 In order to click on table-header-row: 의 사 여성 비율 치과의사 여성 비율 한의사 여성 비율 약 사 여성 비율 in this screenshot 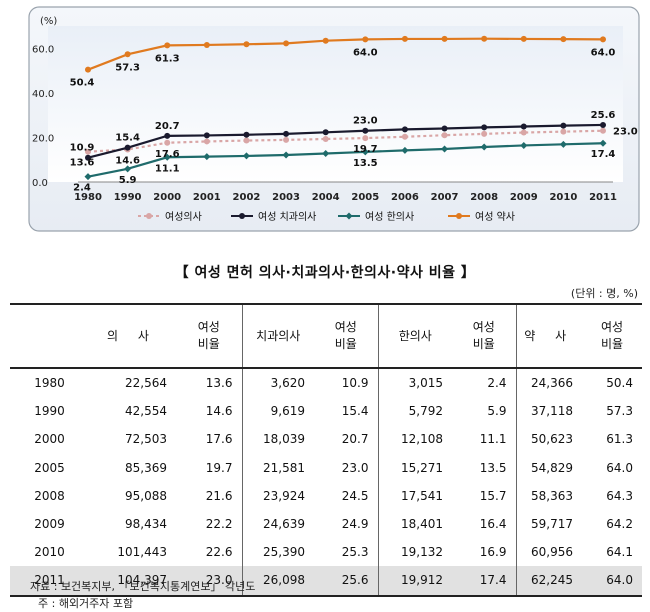, I will do `click(326, 336)`.